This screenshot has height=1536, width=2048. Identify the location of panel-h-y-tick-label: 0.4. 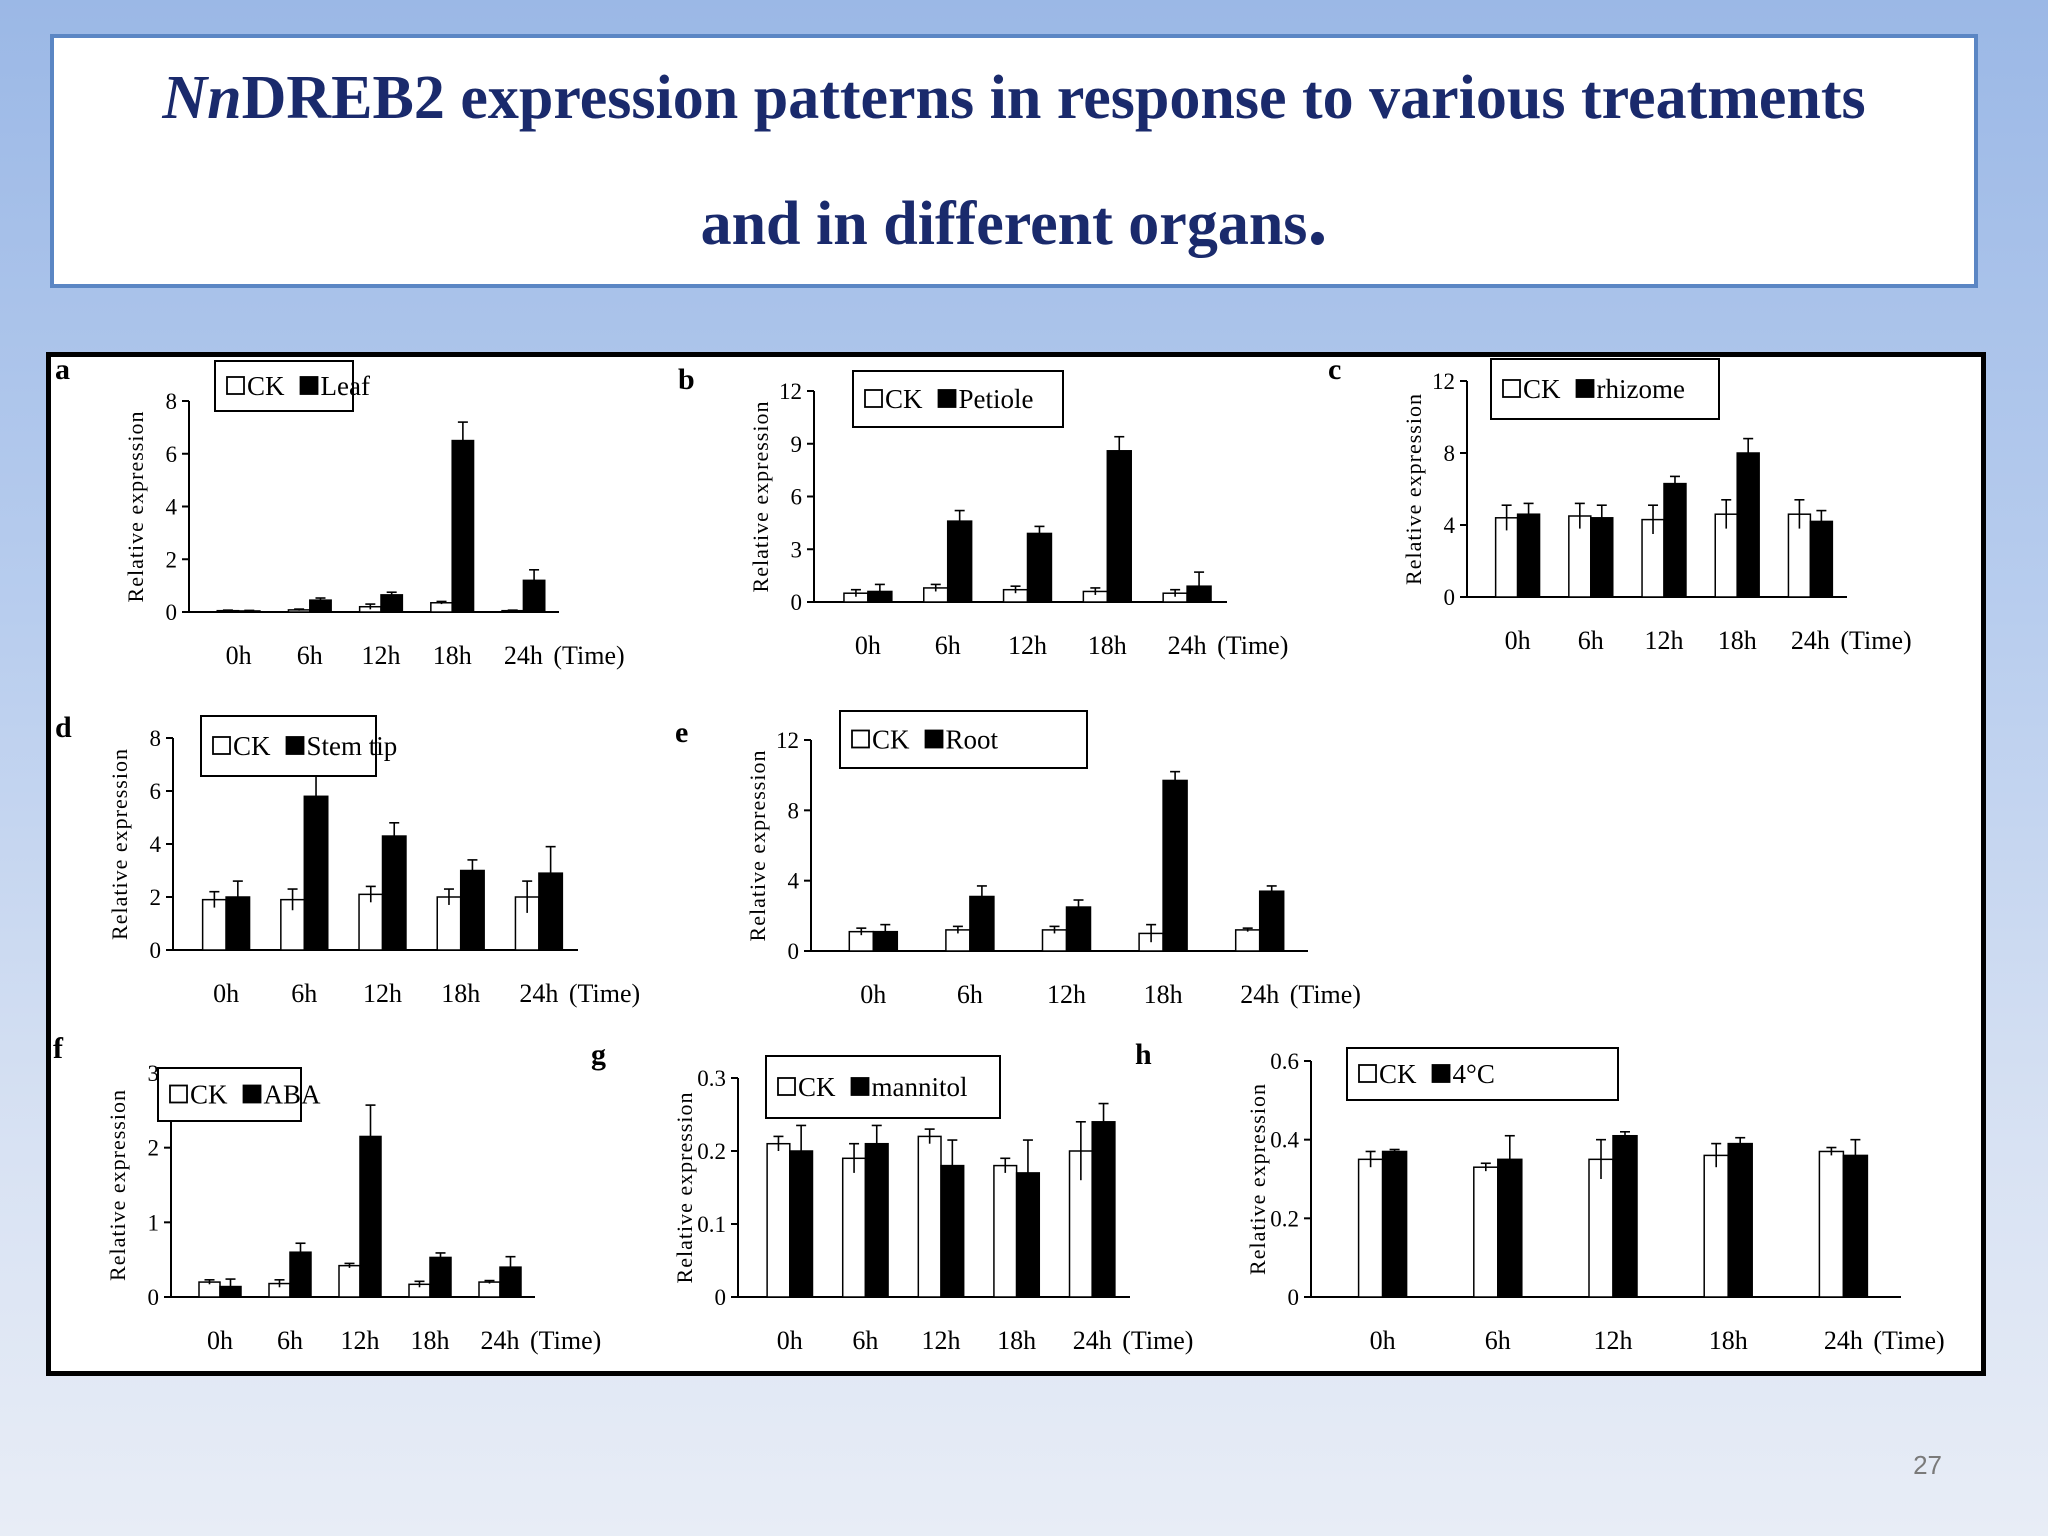
(1284, 1140).